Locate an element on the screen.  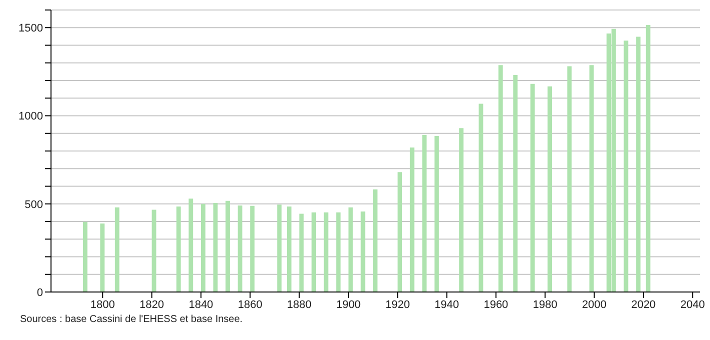
x-tick-label: 1800 is located at coordinates (102, 304).